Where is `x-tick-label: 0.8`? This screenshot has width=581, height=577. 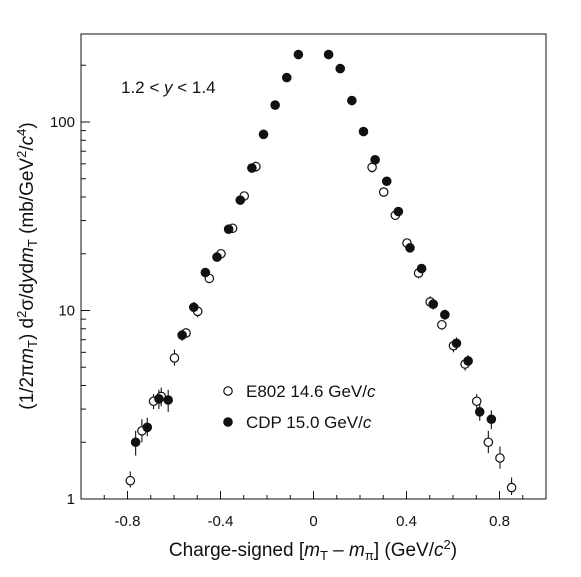
x-tick-label: 0.8 is located at coordinates (499, 521).